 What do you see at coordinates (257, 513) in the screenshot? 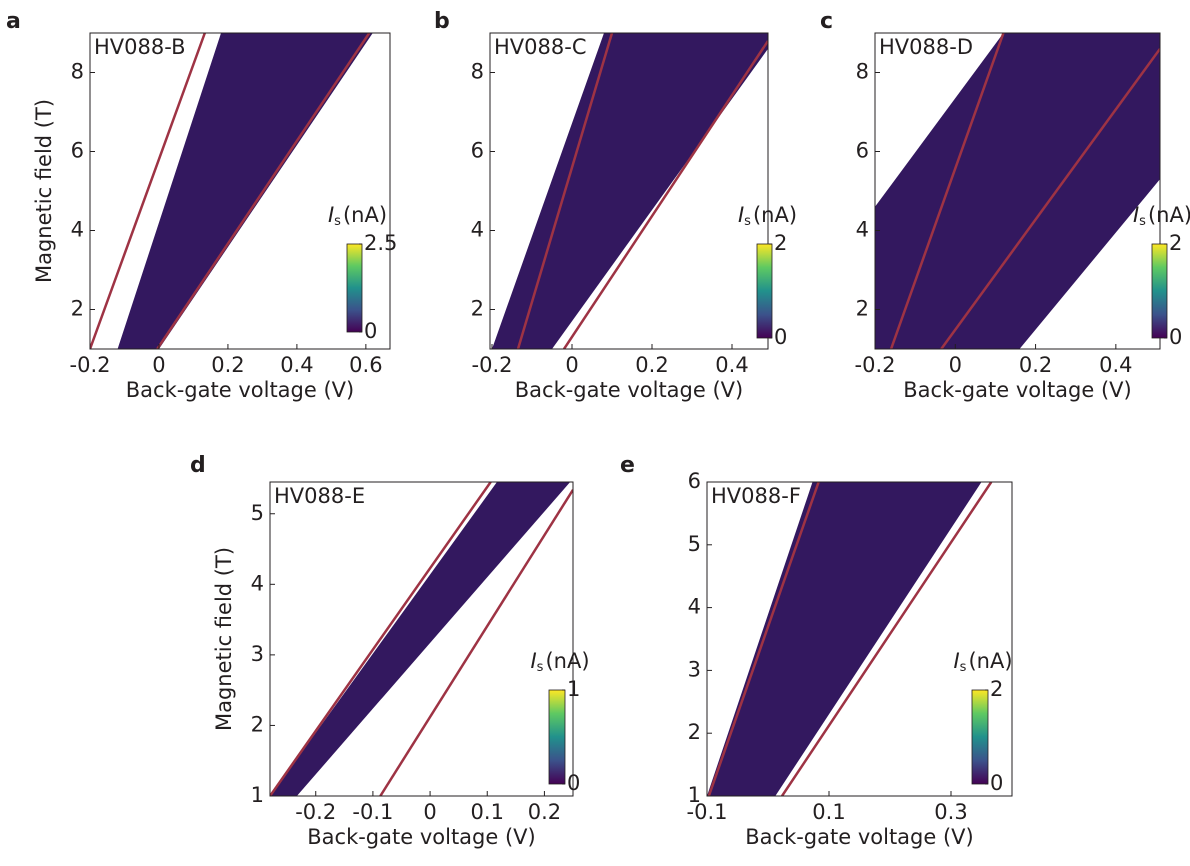
I see `y-tick-label: 5` at bounding box center [257, 513].